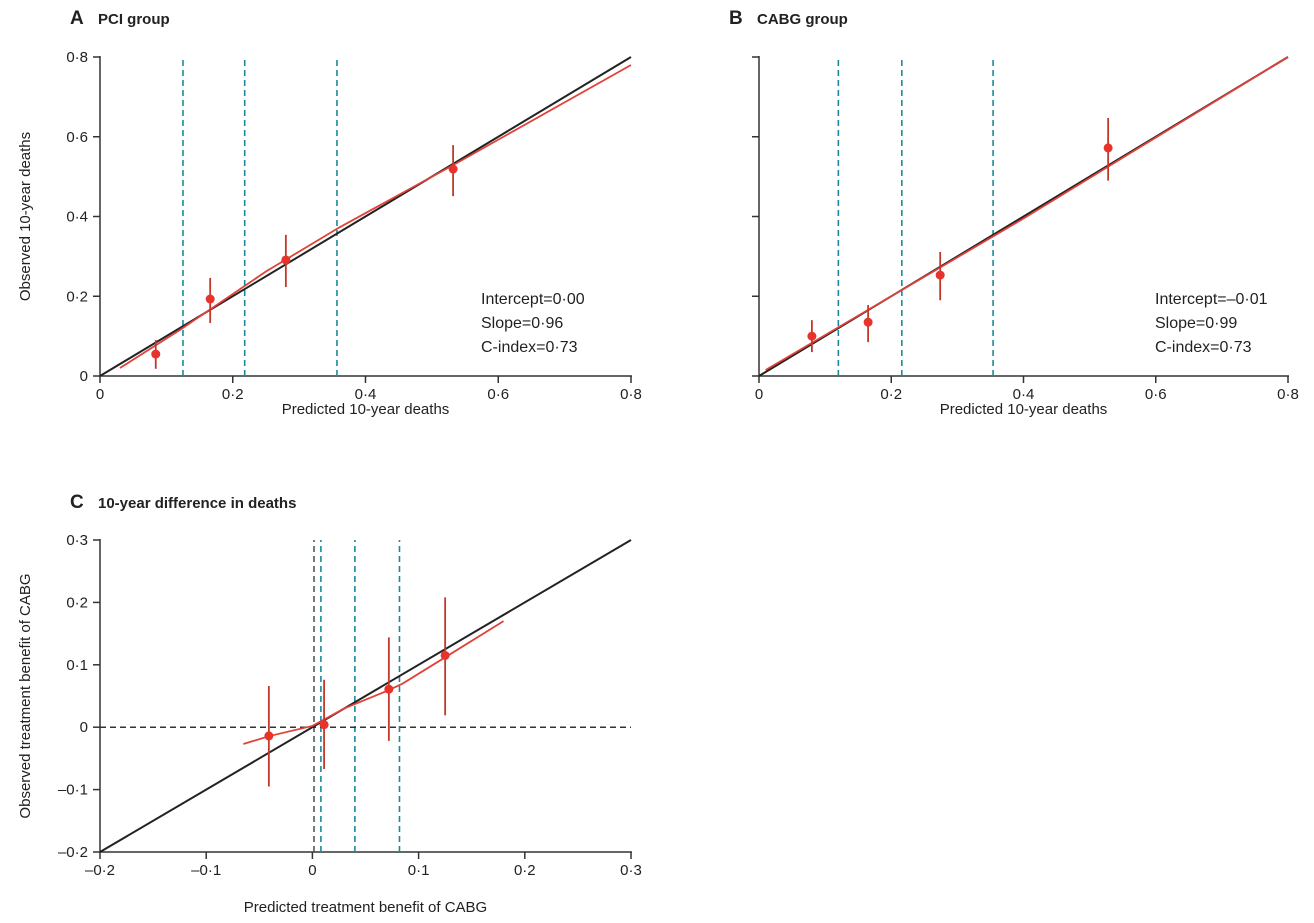 The height and width of the screenshot is (923, 1314). What do you see at coordinates (1211, 299) in the screenshot?
I see `calibration-stat: Intercept=–0·01` at bounding box center [1211, 299].